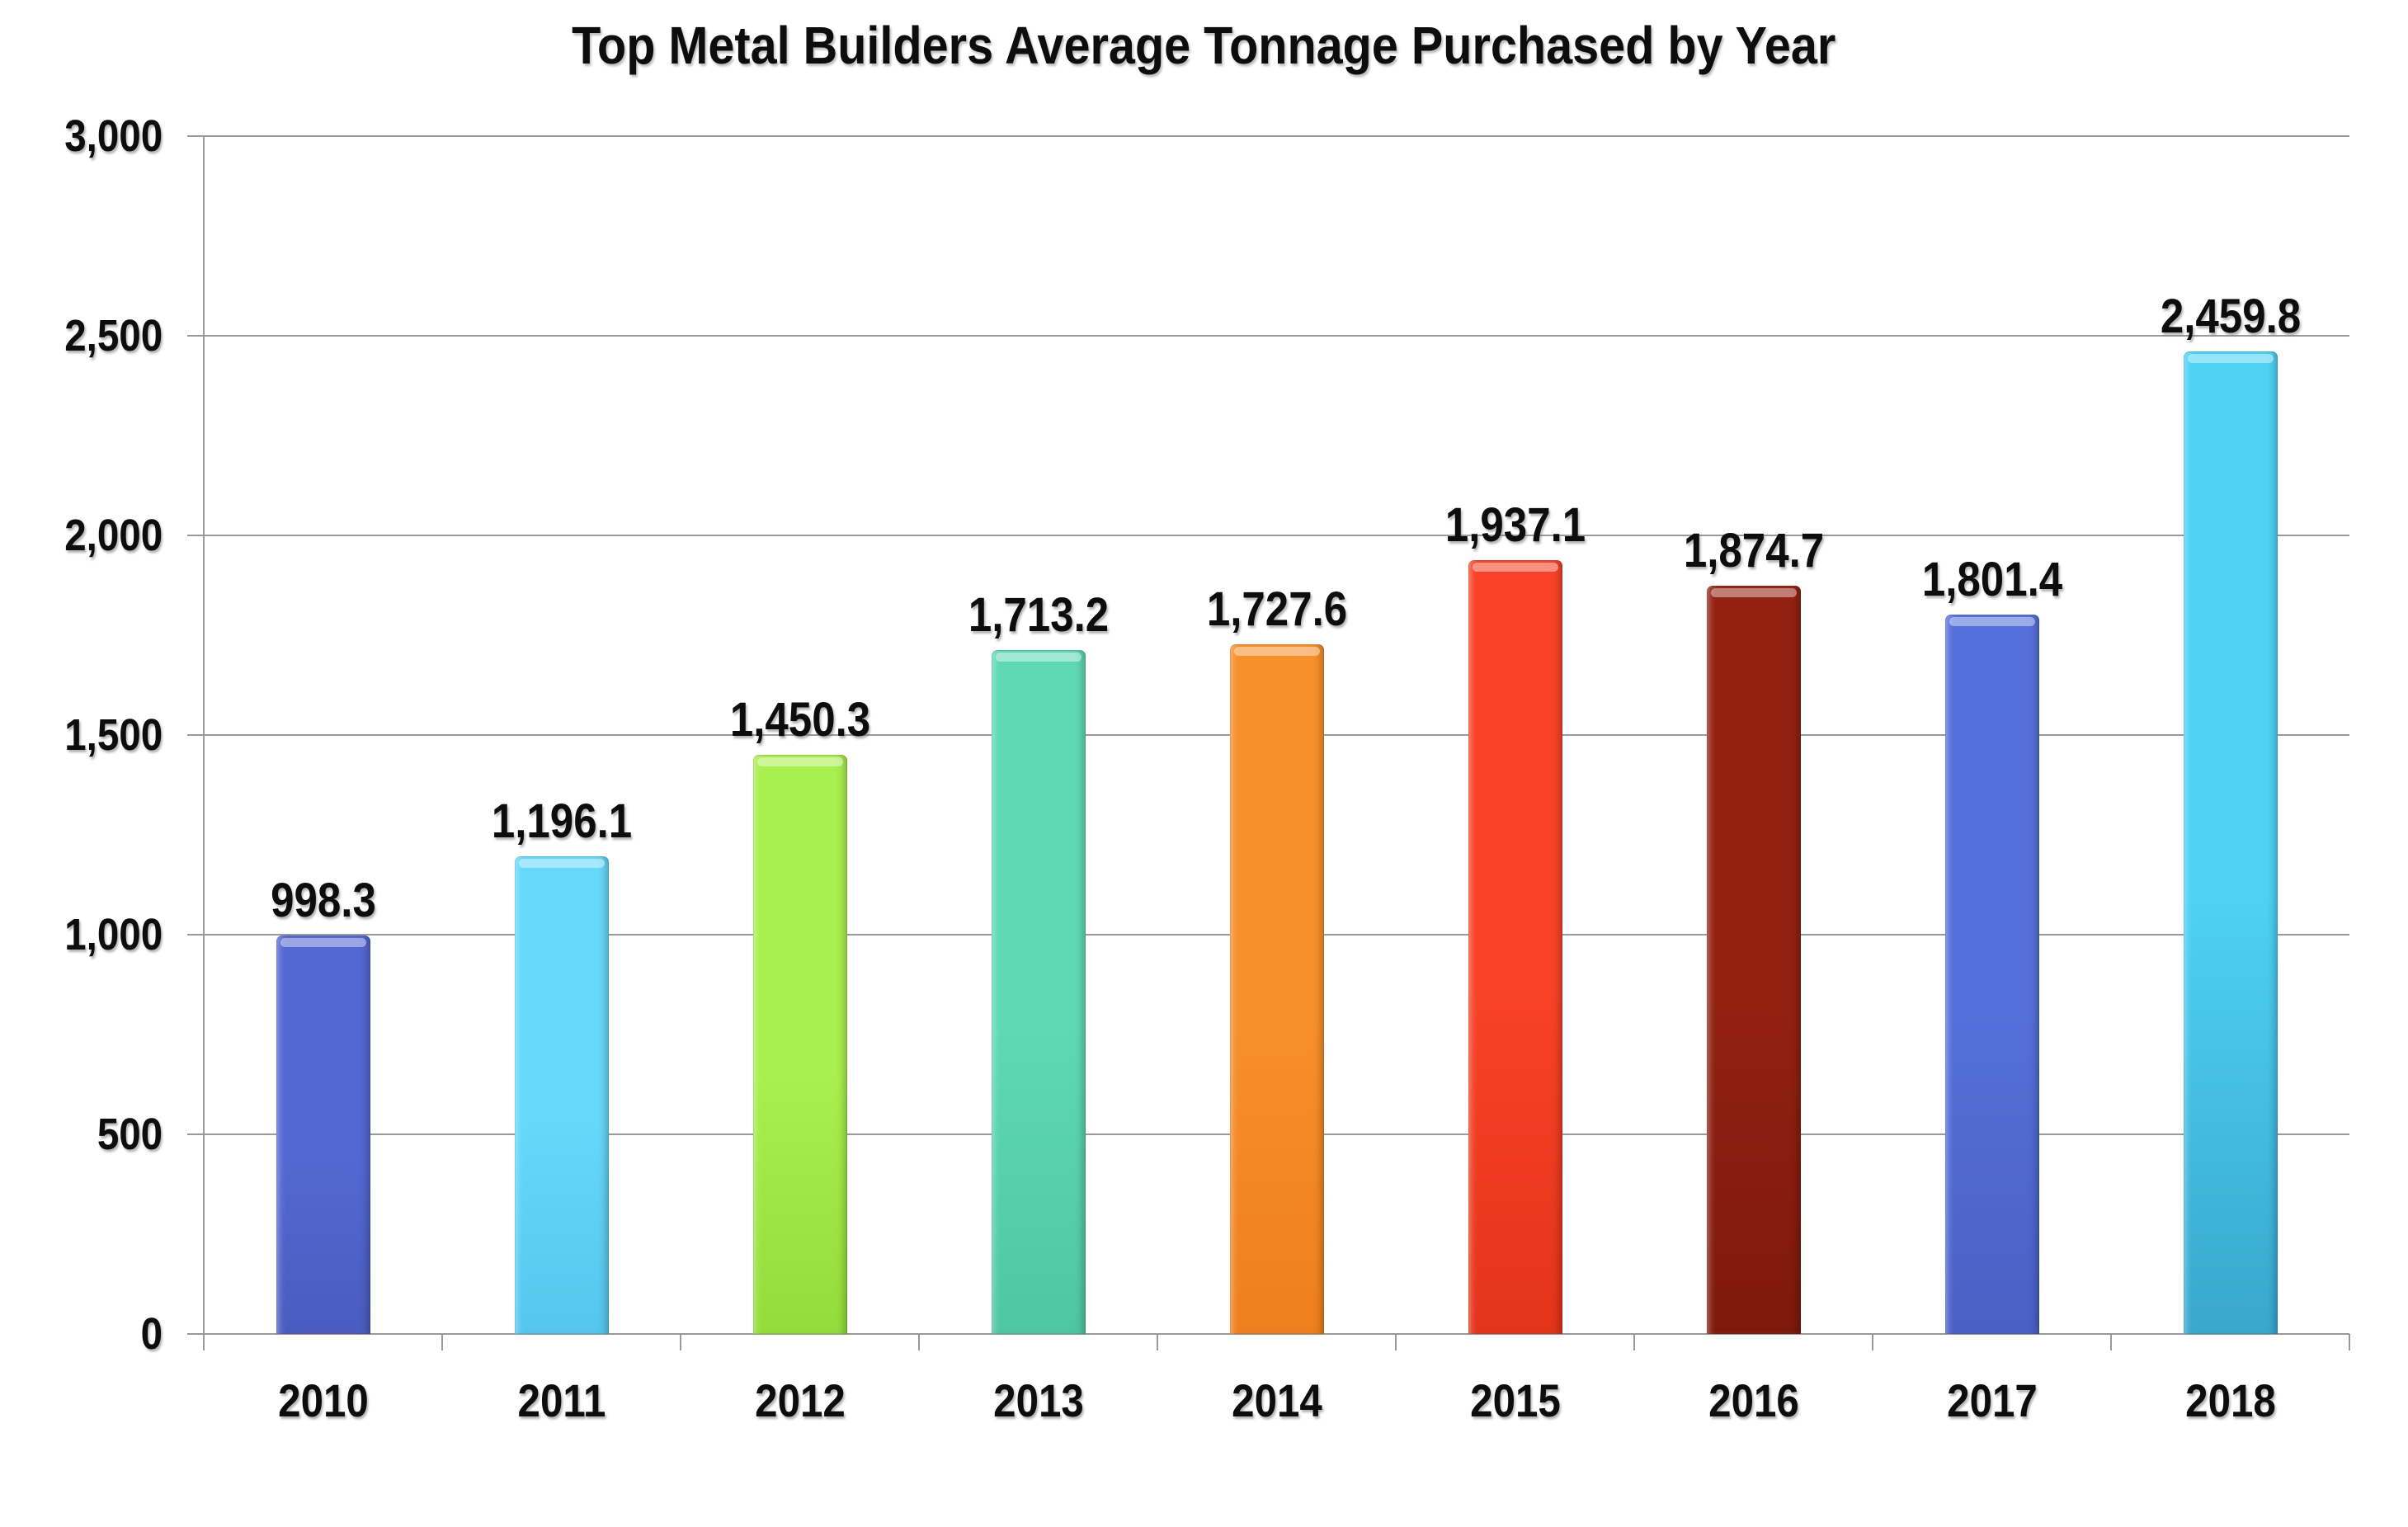 This screenshot has width=2408, height=1527. Describe the element at coordinates (799, 1044) in the screenshot. I see `bar-2012` at that location.